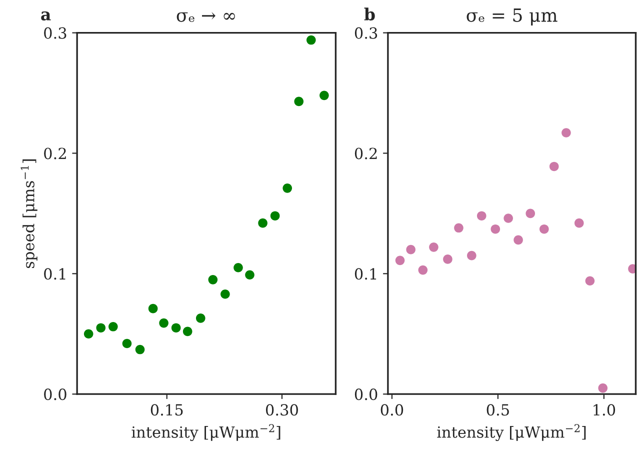 Image resolution: width=637 pixels, height=462 pixels. What do you see at coordinates (46, 16) in the screenshot?
I see `text: a` at bounding box center [46, 16].